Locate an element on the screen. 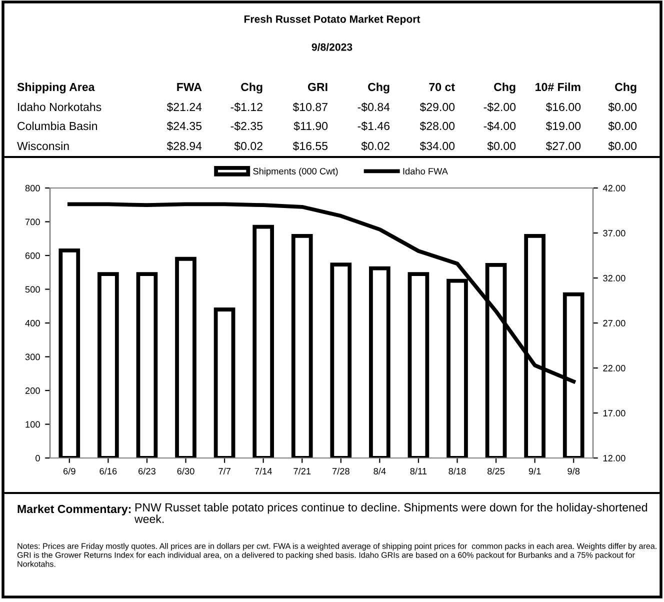 The height and width of the screenshot is (602, 664). x-tick-label: 8/4 is located at coordinates (380, 471).